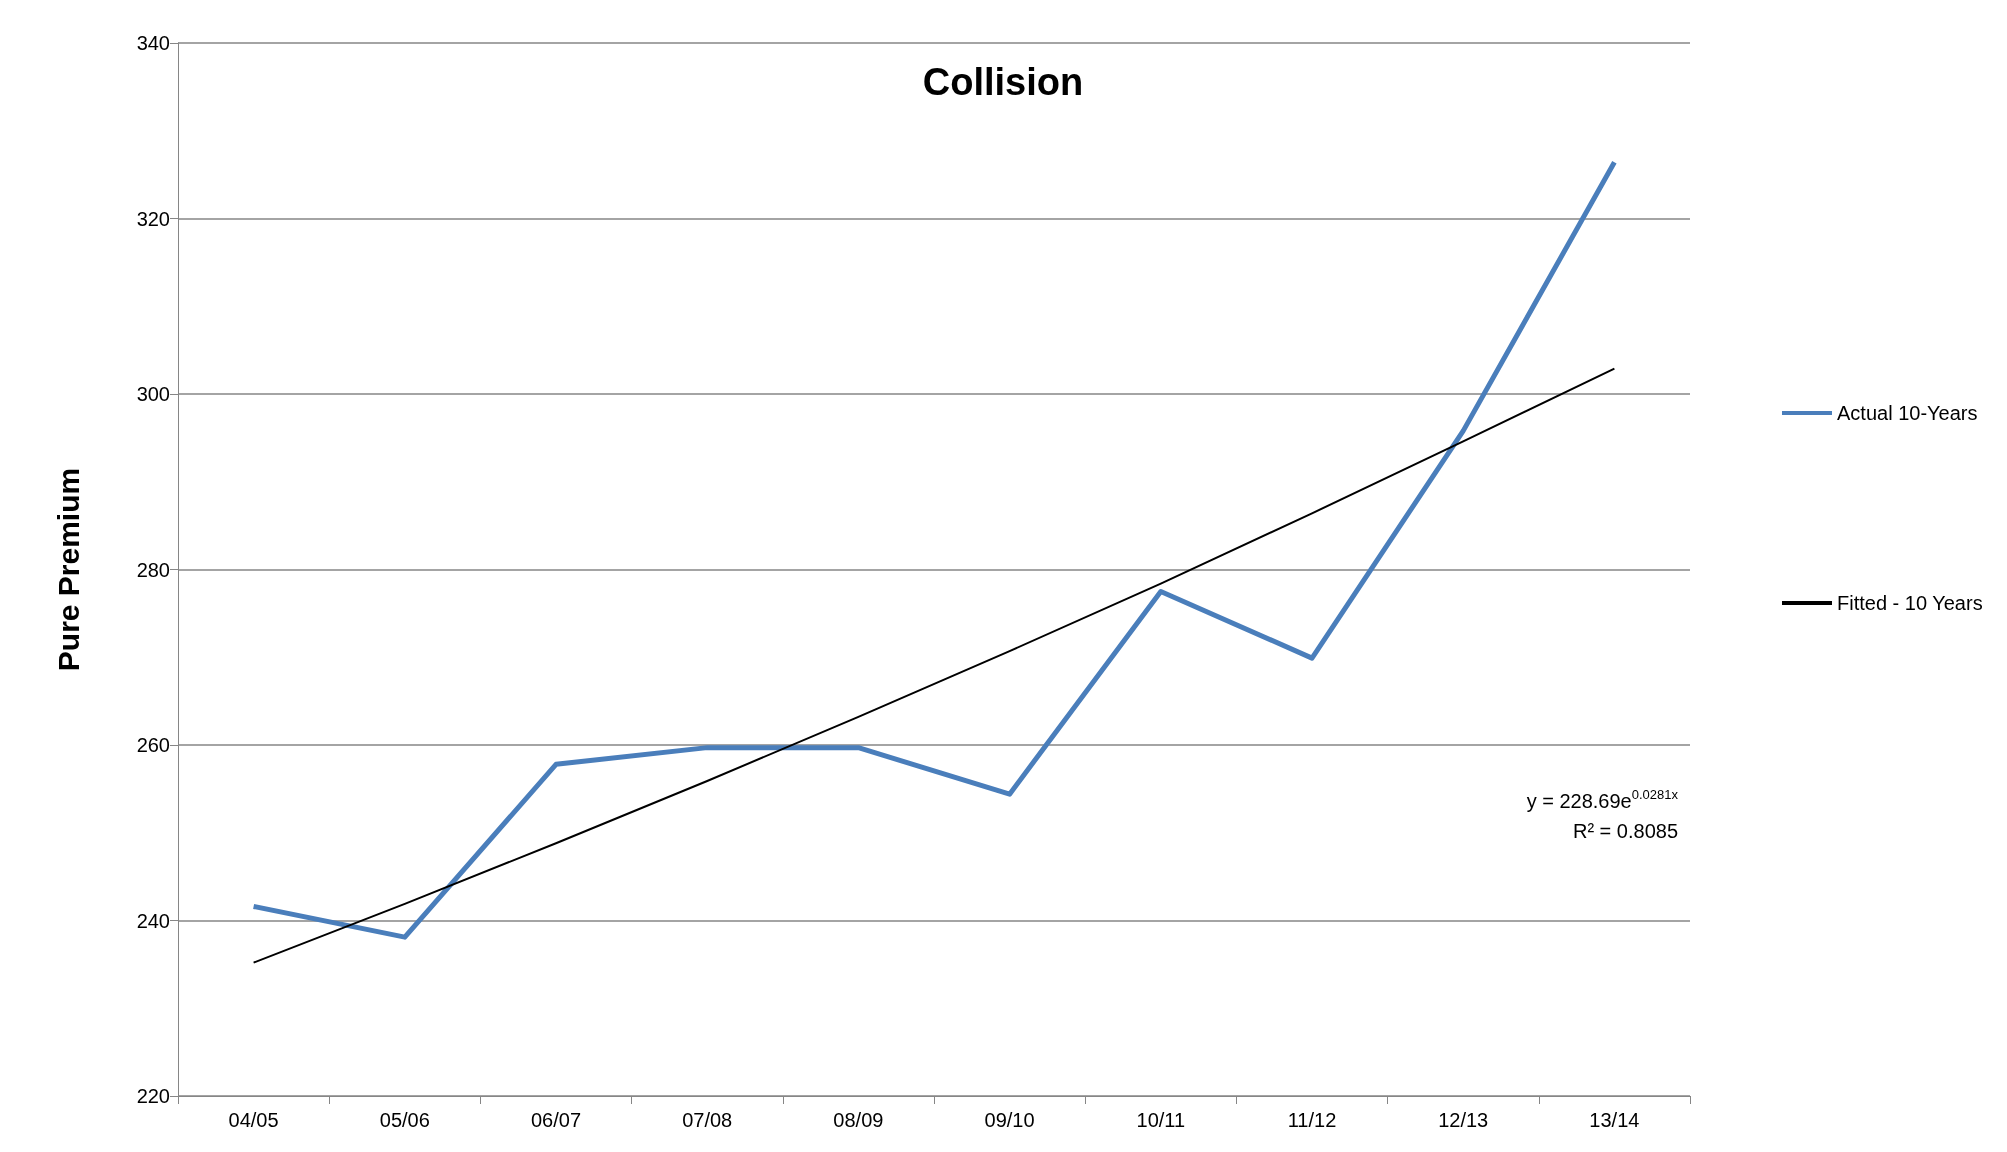 The image size is (2007, 1152). Describe the element at coordinates (153, 569) in the screenshot. I see `y-tick-label: 280` at that location.